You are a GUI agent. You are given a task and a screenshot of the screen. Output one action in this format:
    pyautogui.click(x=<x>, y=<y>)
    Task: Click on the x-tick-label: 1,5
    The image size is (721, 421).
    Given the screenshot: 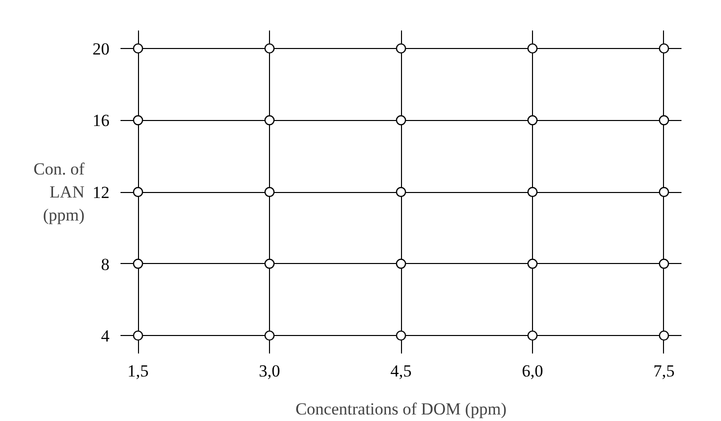 What is the action you would take?
    pyautogui.click(x=138, y=371)
    